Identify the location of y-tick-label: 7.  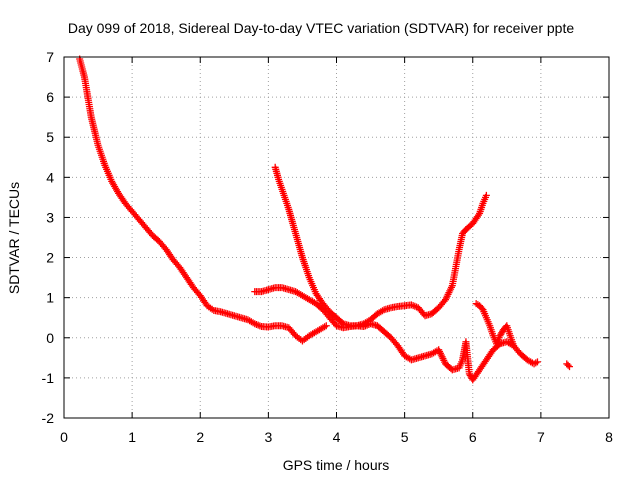
(50, 57).